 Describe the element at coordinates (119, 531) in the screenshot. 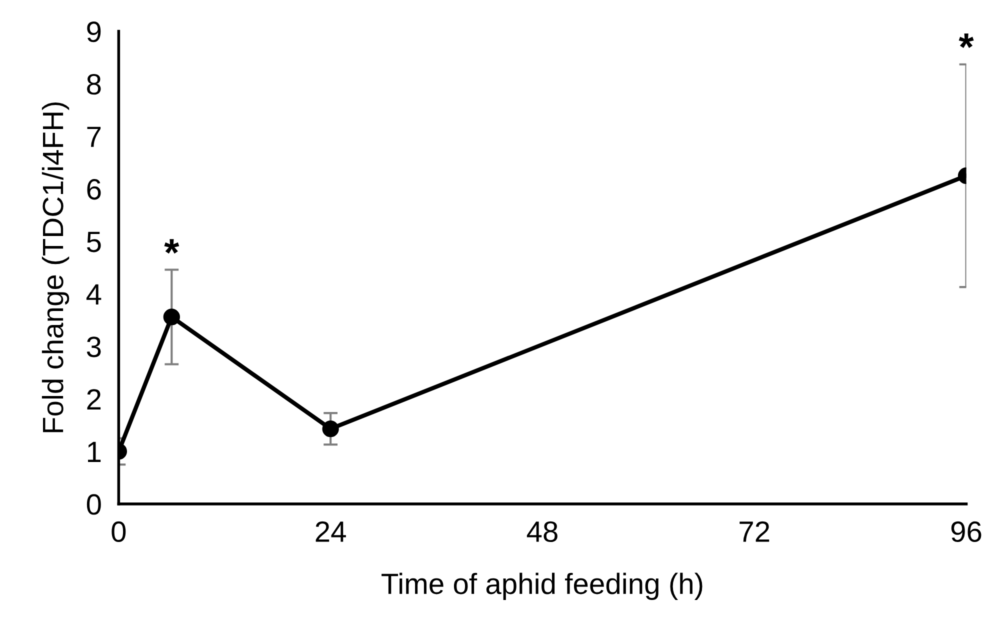

I see `x-tick-label: 0` at that location.